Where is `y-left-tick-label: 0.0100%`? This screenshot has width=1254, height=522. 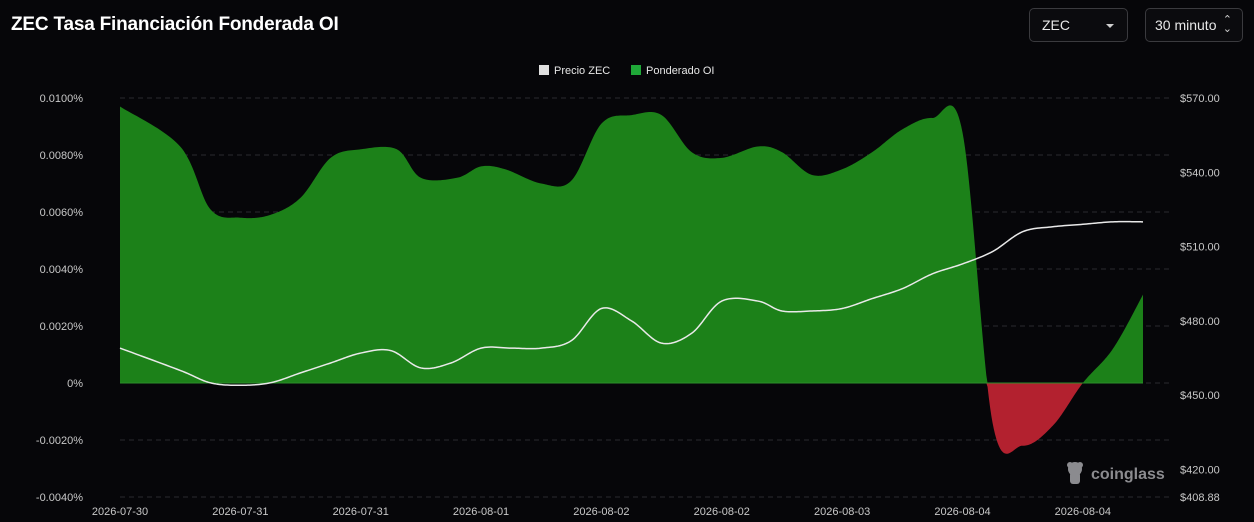
y-left-tick-label: 0.0100% is located at coordinates (62, 99).